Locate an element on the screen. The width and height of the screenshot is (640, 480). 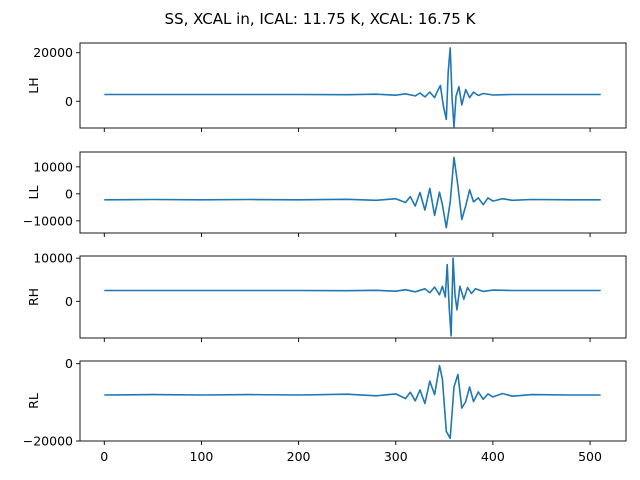
y-axis-label: LL is located at coordinates (33, 193).